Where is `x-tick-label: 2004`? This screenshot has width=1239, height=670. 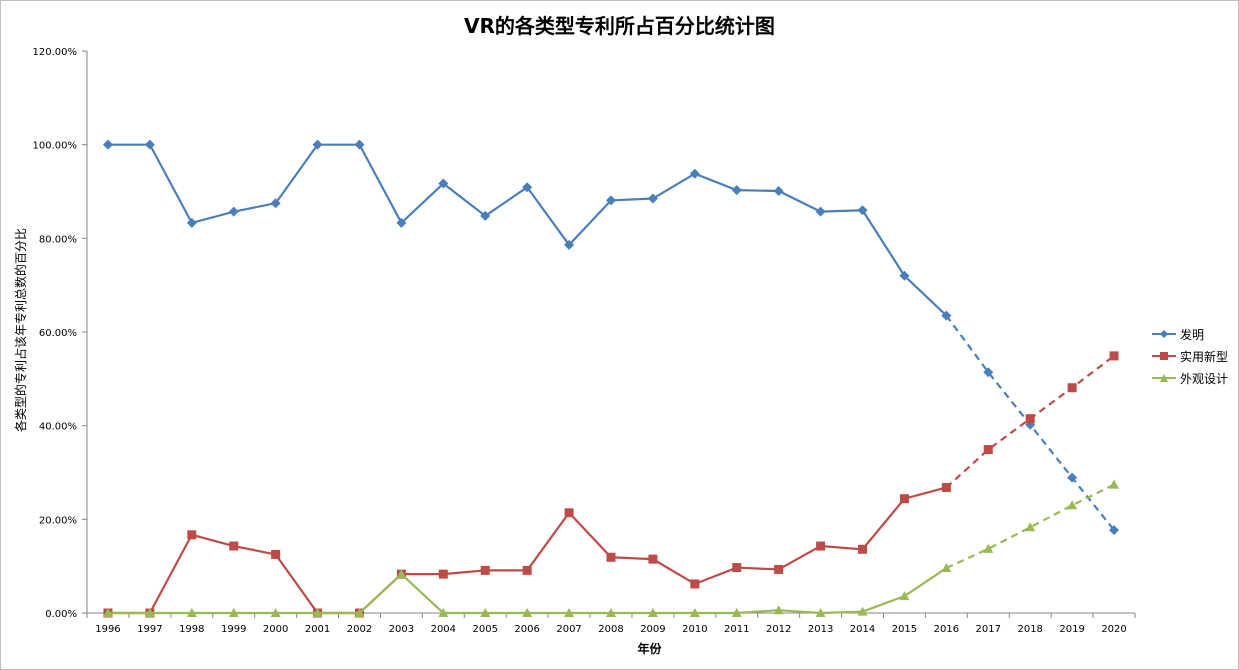 x-tick-label: 2004 is located at coordinates (443, 629).